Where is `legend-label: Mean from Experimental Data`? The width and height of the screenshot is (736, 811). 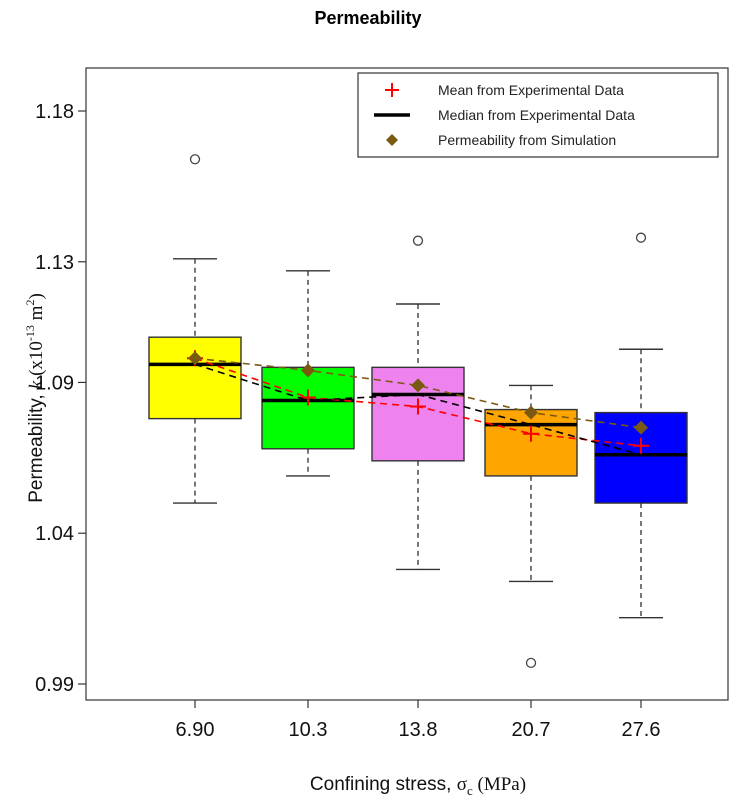 legend-label: Mean from Experimental Data is located at coordinates (531, 90).